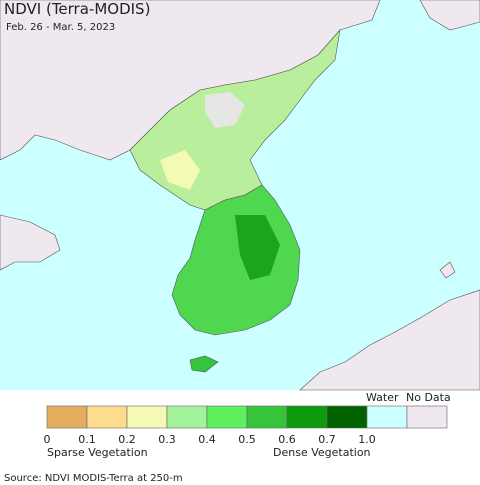  I want to click on no-data-patch, so click(225, 110).